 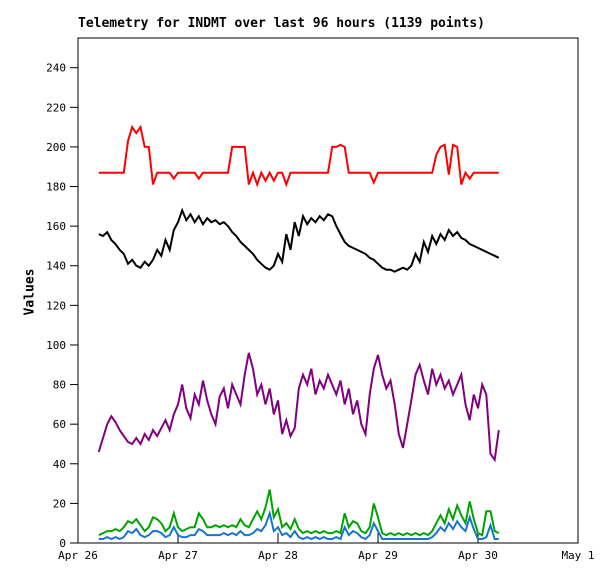 What do you see at coordinates (298, 156) in the screenshot?
I see `series-red-line` at bounding box center [298, 156].